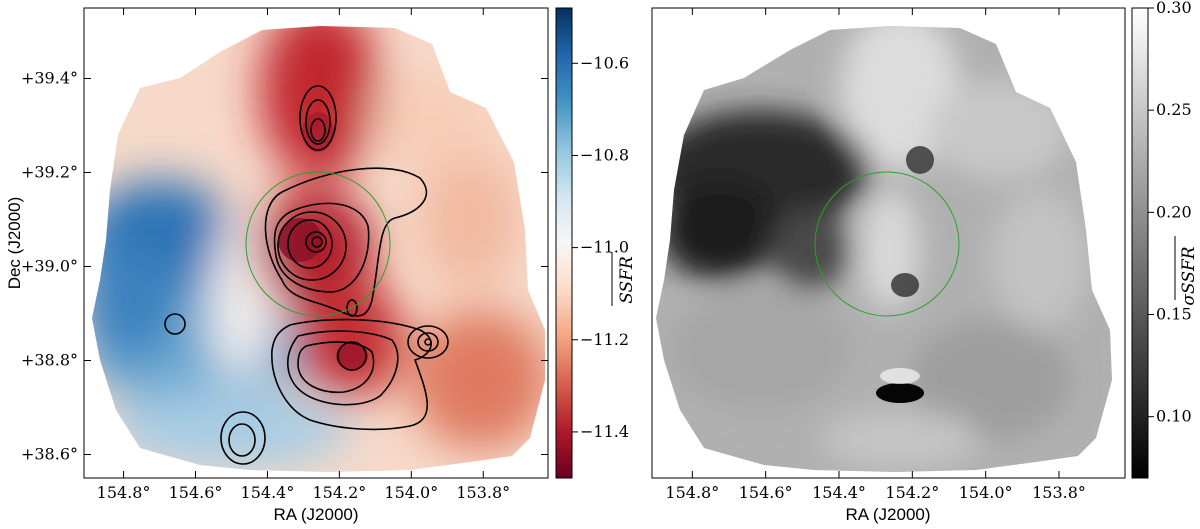 This screenshot has width=1200, height=529. I want to click on left-xlabel: RA (J2000), so click(315, 514).